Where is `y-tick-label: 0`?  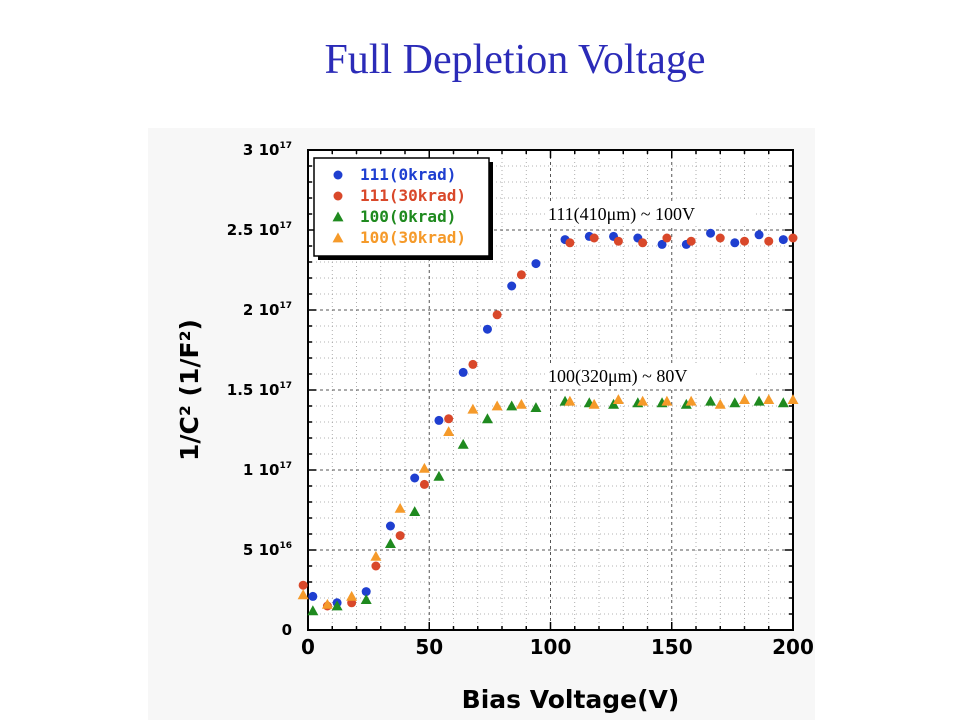 y-tick-label: 0 is located at coordinates (287, 630).